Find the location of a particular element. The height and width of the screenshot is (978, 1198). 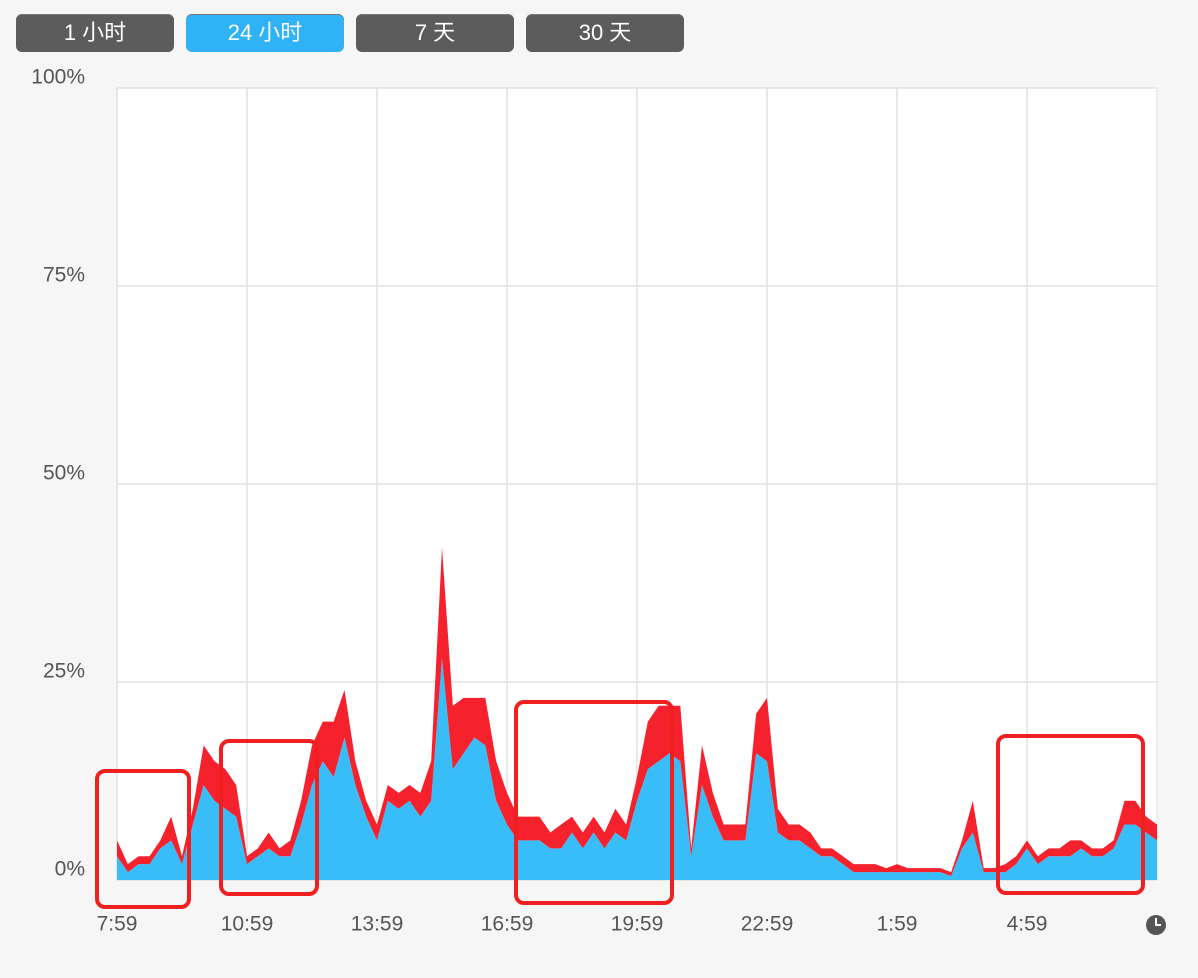

y-tick-label: 50% is located at coordinates (64, 473).